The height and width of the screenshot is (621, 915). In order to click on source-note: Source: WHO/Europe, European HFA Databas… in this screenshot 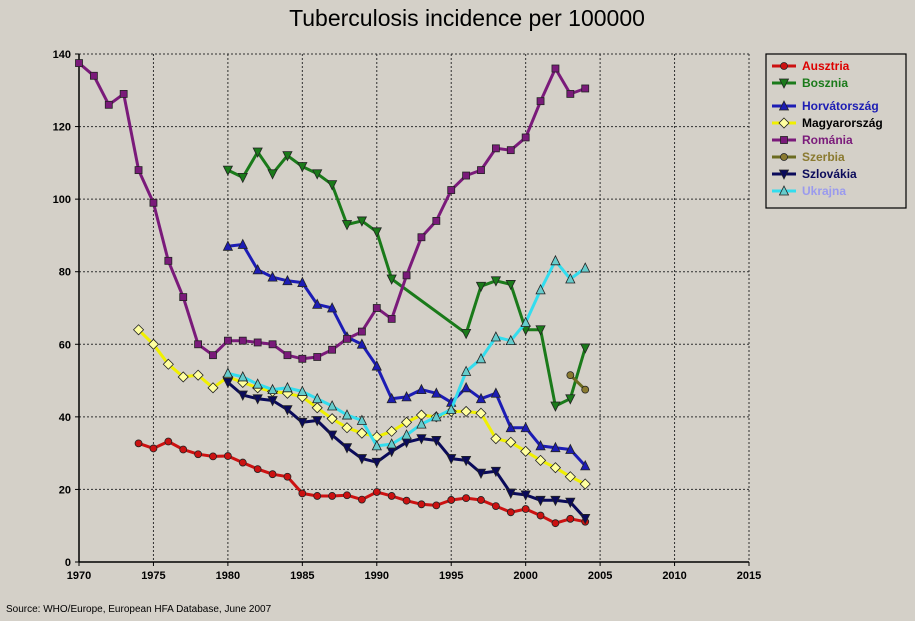, I will do `click(139, 609)`.